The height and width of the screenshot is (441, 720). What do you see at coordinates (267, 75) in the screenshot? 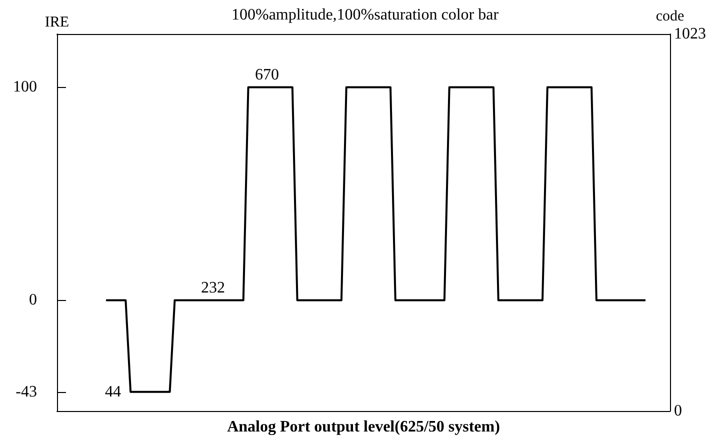
I see `annotation: 670` at bounding box center [267, 75].